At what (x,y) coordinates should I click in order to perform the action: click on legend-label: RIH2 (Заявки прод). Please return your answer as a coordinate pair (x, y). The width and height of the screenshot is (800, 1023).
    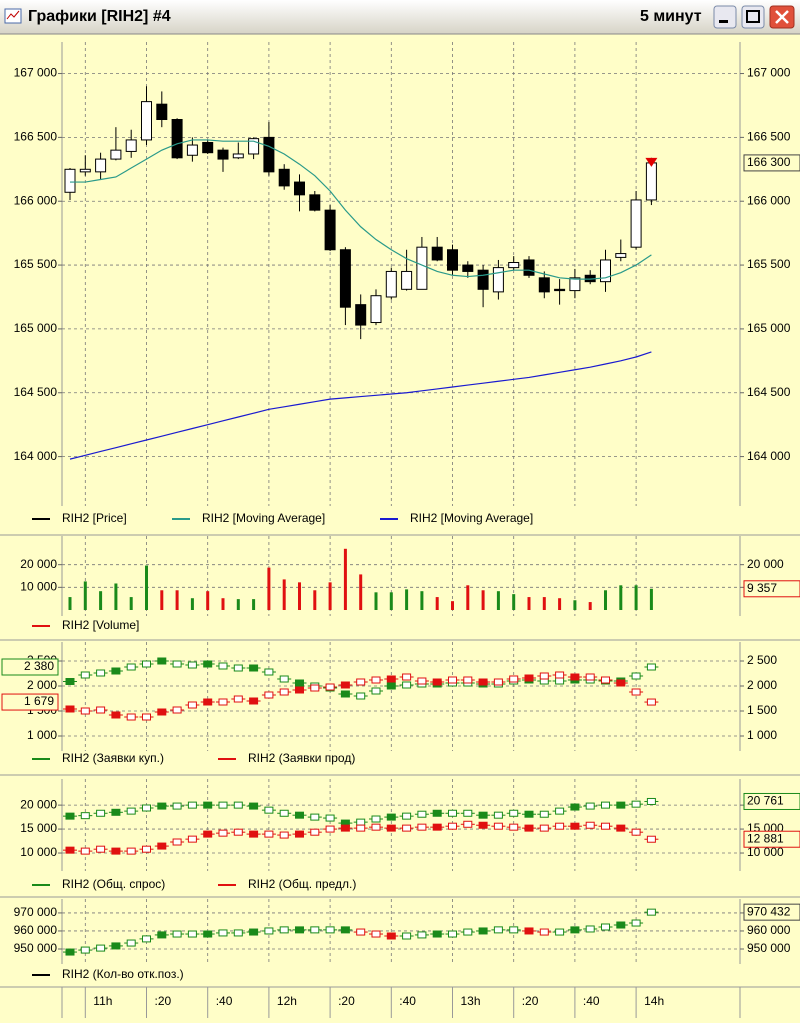
    Looking at the image, I should click on (301, 758).